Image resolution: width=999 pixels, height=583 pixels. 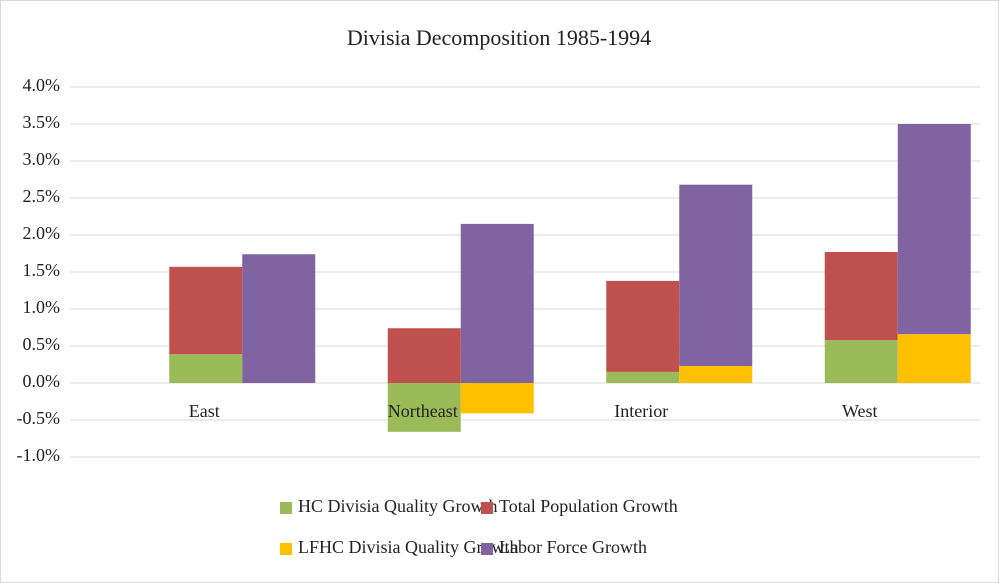 What do you see at coordinates (42, 233) in the screenshot?
I see `y-tick-label: 2.0%` at bounding box center [42, 233].